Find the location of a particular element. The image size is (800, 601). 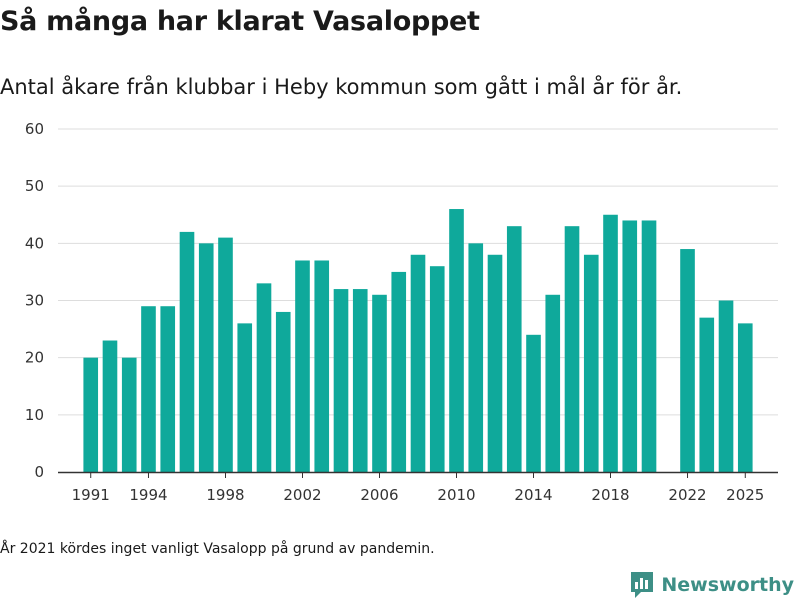

x-tick-label: 2018 is located at coordinates (610, 495).